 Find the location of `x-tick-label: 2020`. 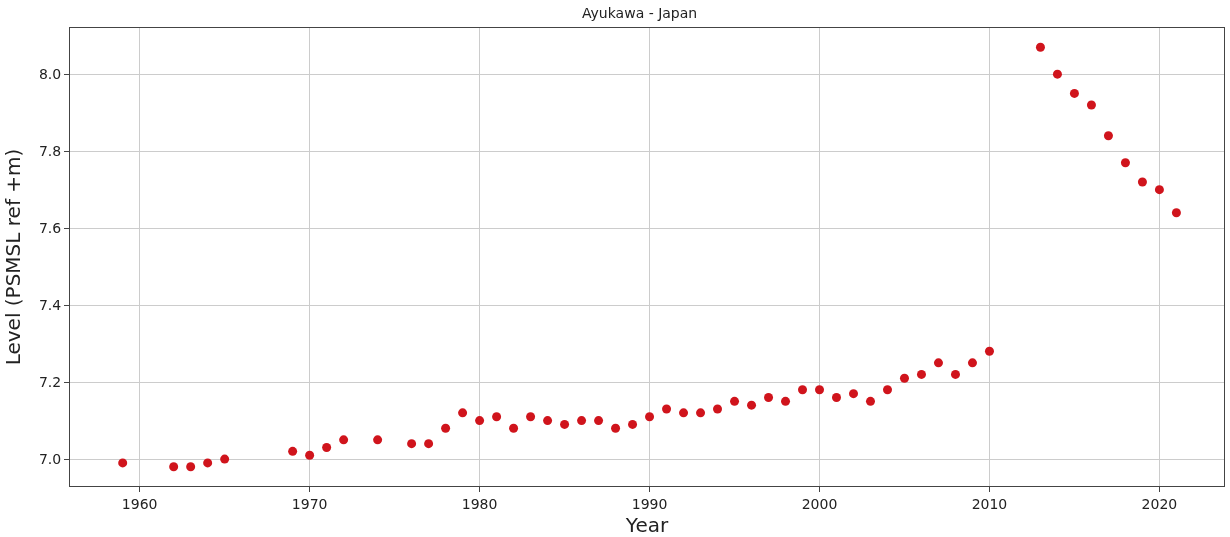

x-tick-label: 2020 is located at coordinates (1159, 503).